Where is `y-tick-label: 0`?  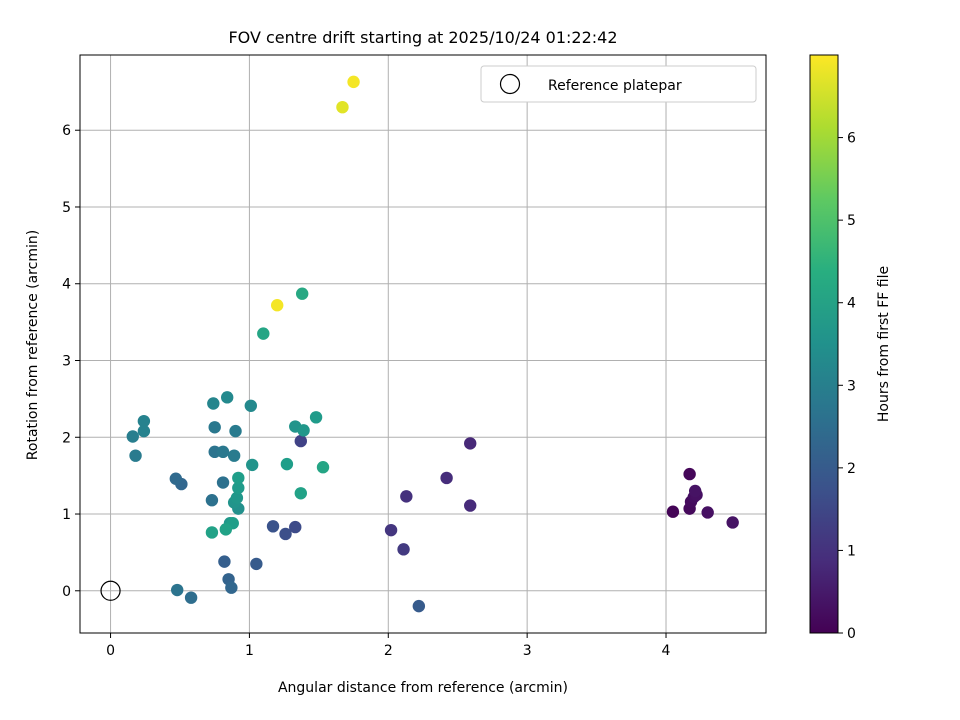
y-tick-label: 0 is located at coordinates (66, 592).